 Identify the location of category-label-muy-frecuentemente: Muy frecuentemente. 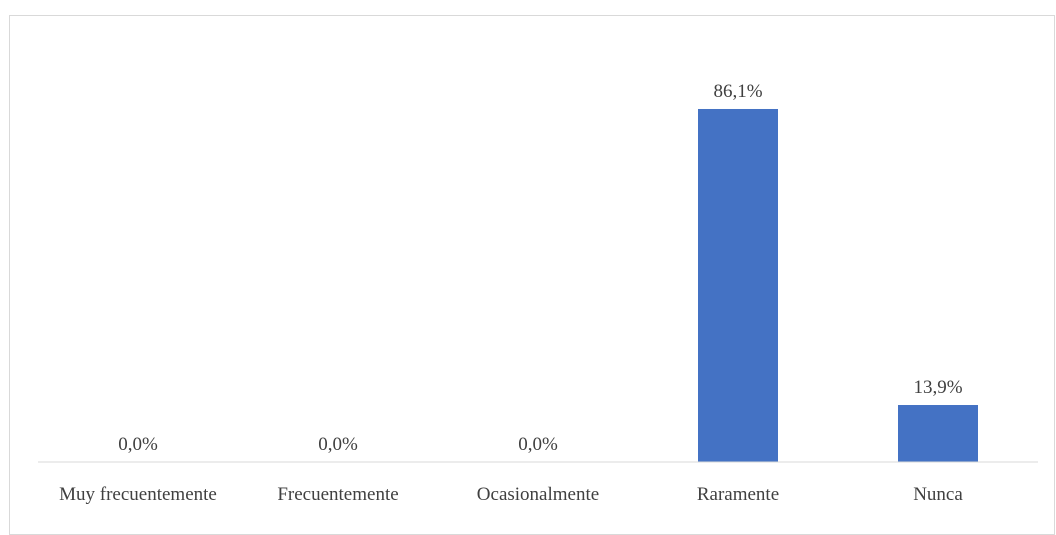
(138, 494).